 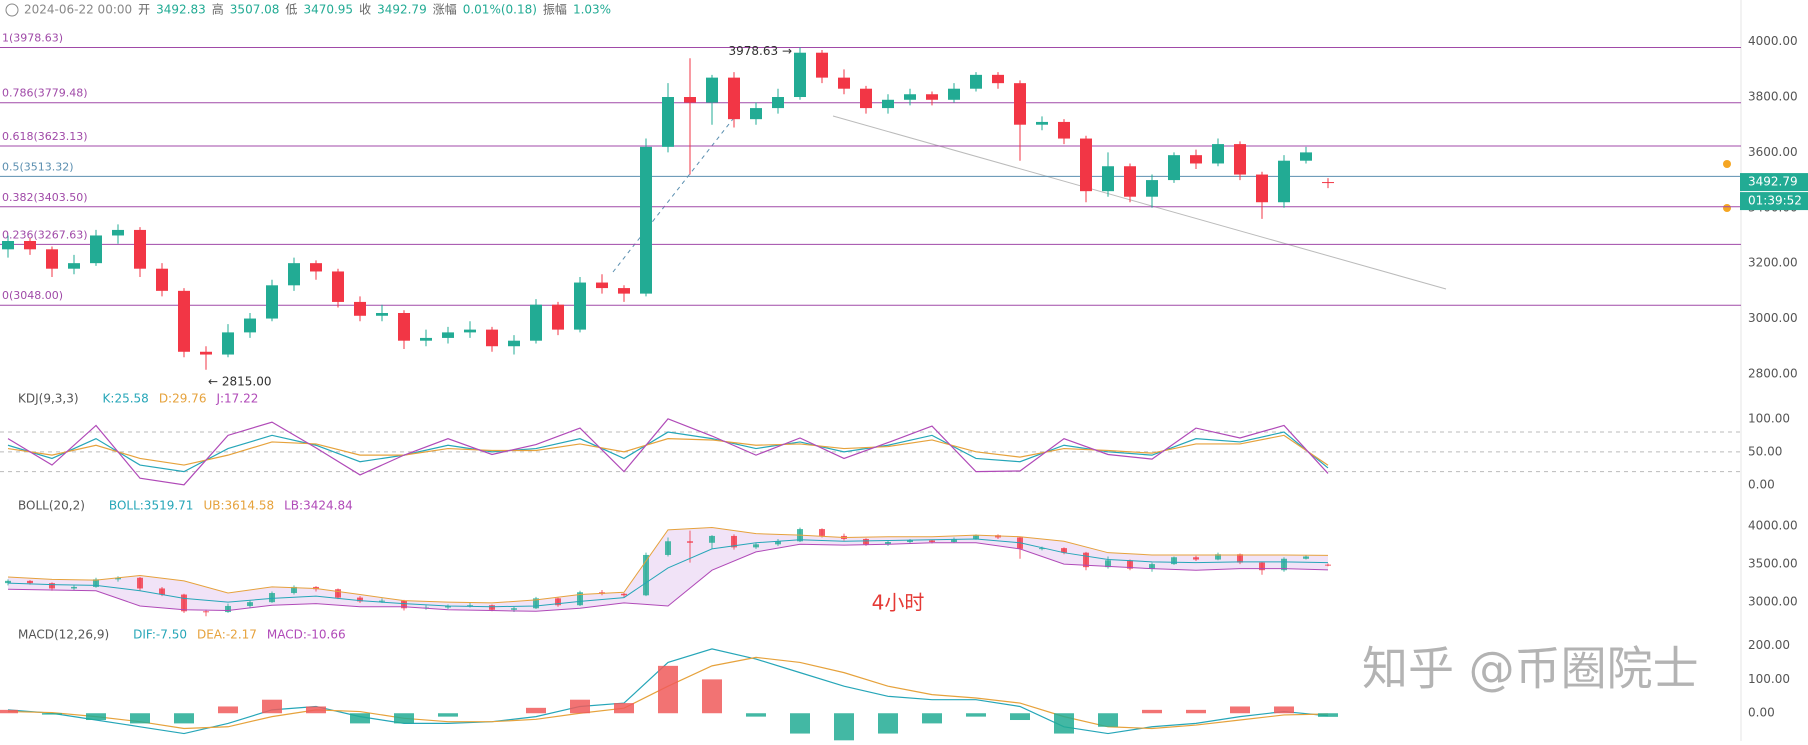 I want to click on y-tick-label: 0.00, so click(x=1761, y=484).